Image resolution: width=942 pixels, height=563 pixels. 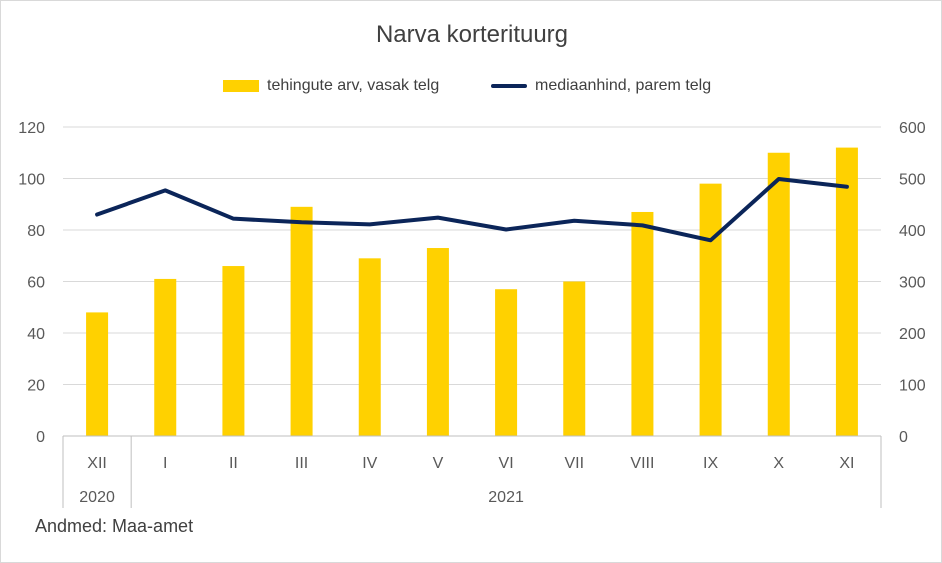 I want to click on right-tick-label: 200, so click(x=912, y=334).